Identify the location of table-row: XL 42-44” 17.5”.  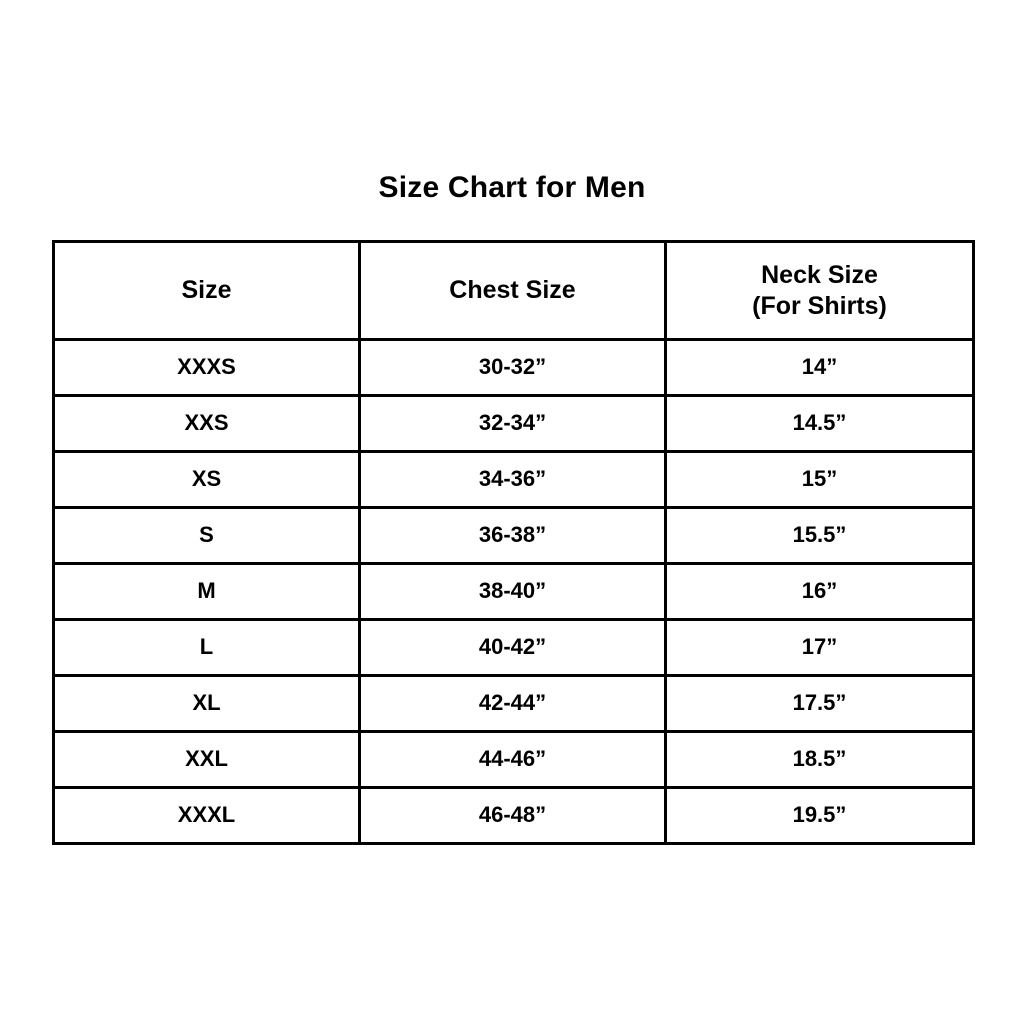
(513, 703).